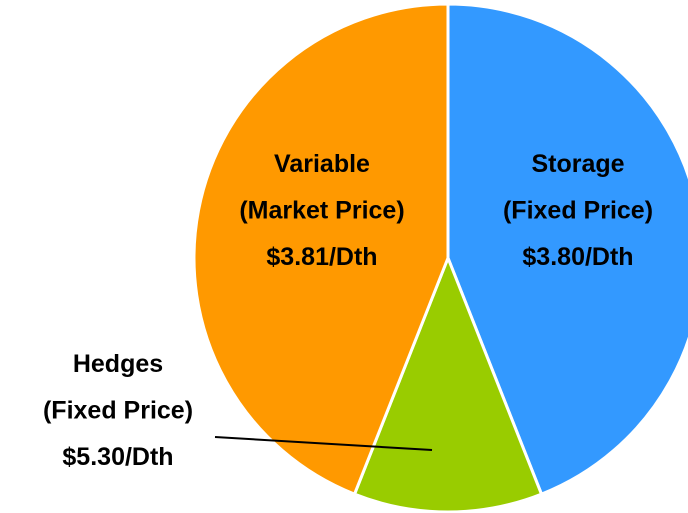  I want to click on slice-label-line: $3.81/Dth, so click(321, 257).